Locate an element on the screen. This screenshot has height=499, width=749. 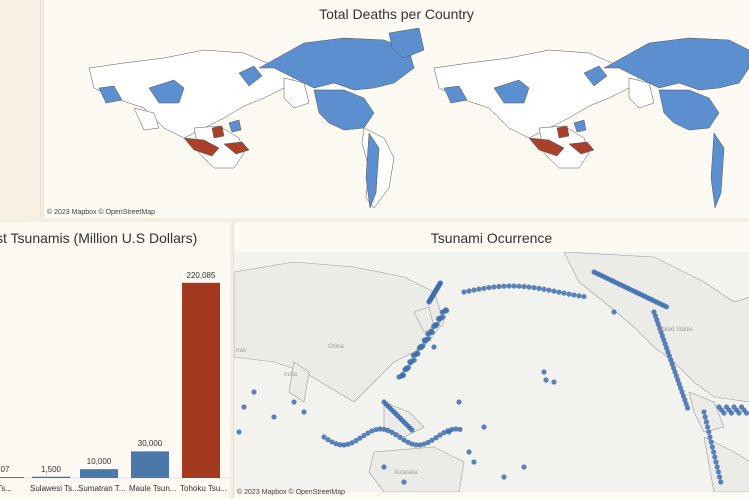
occurrence-map-attribution: © 2023 Mapbox © OpenStreetMap is located at coordinates (291, 492).